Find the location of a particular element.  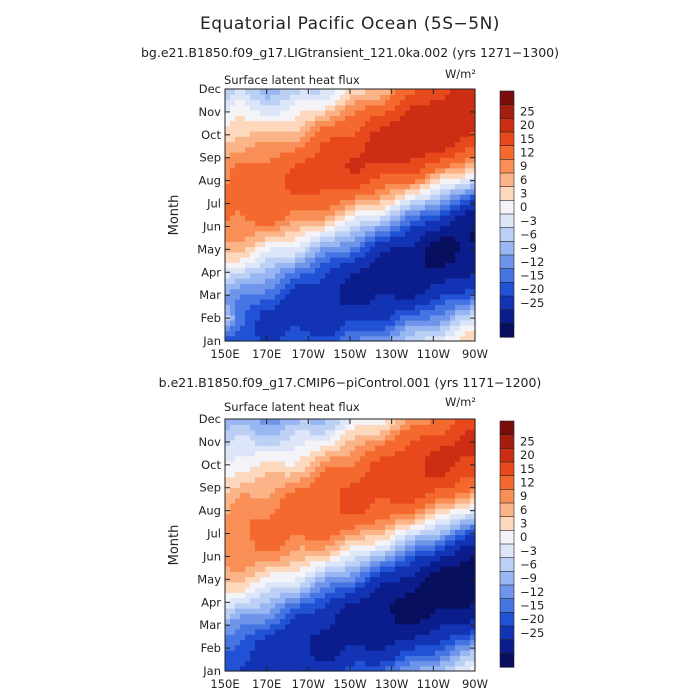

colorbar-swatch is located at coordinates (507, 660).